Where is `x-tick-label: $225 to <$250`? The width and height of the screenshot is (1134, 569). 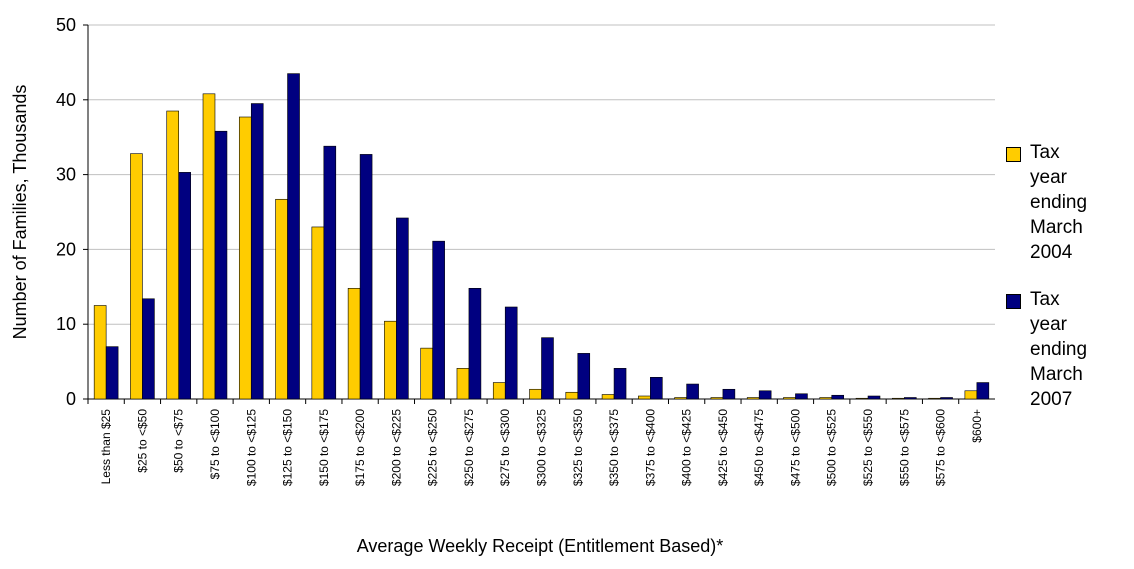
x-tick-label: $225 to <$250 is located at coordinates (433, 447).